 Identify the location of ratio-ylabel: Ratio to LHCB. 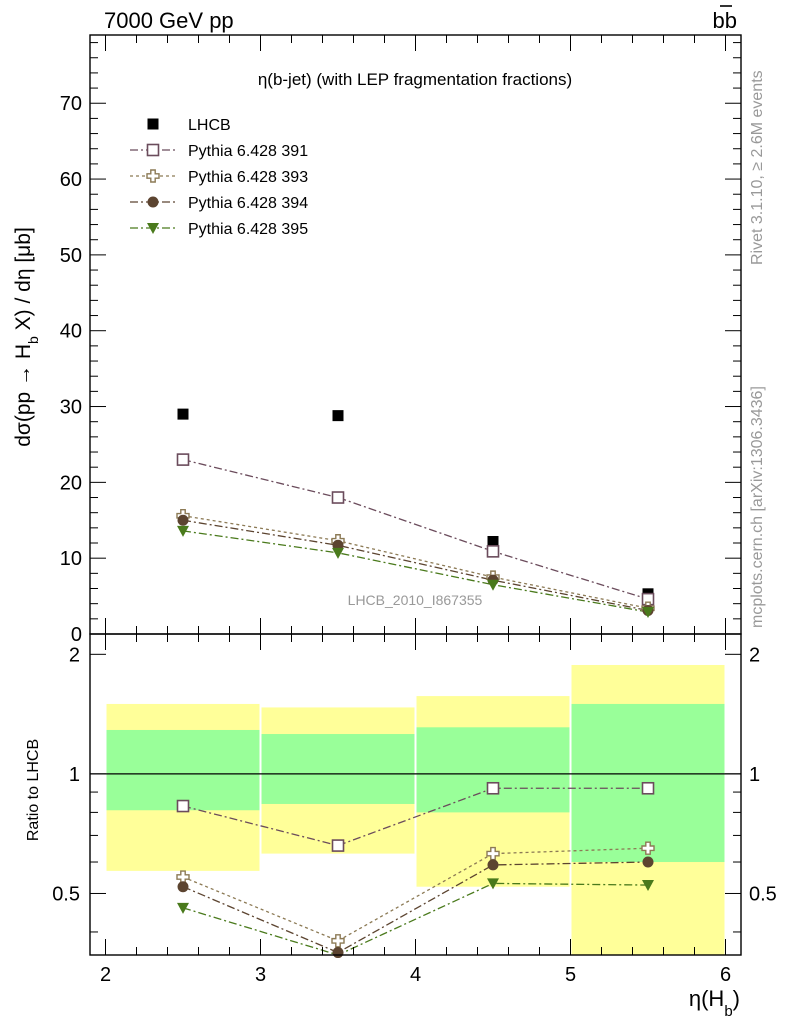
(33, 790).